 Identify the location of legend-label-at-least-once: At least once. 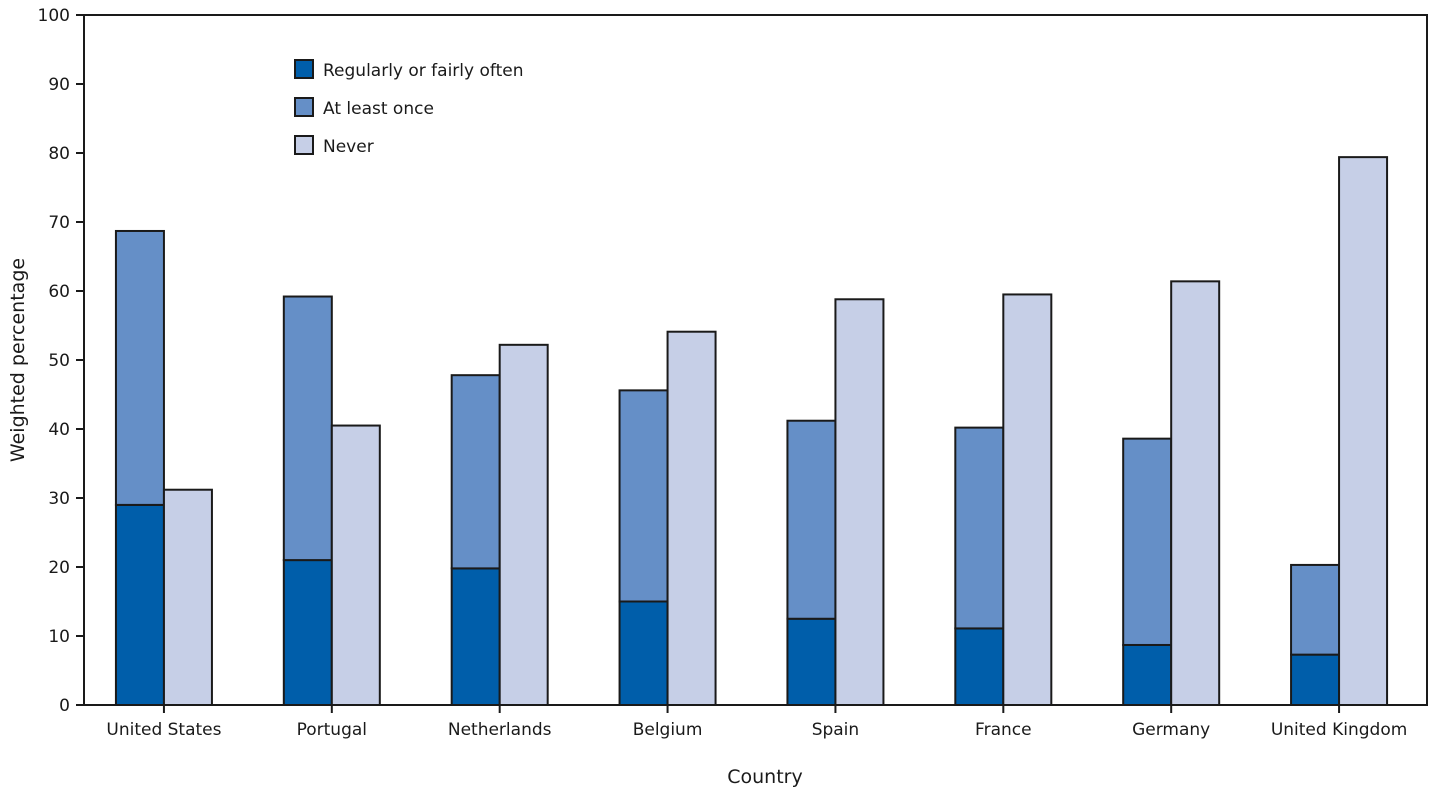
(378, 109).